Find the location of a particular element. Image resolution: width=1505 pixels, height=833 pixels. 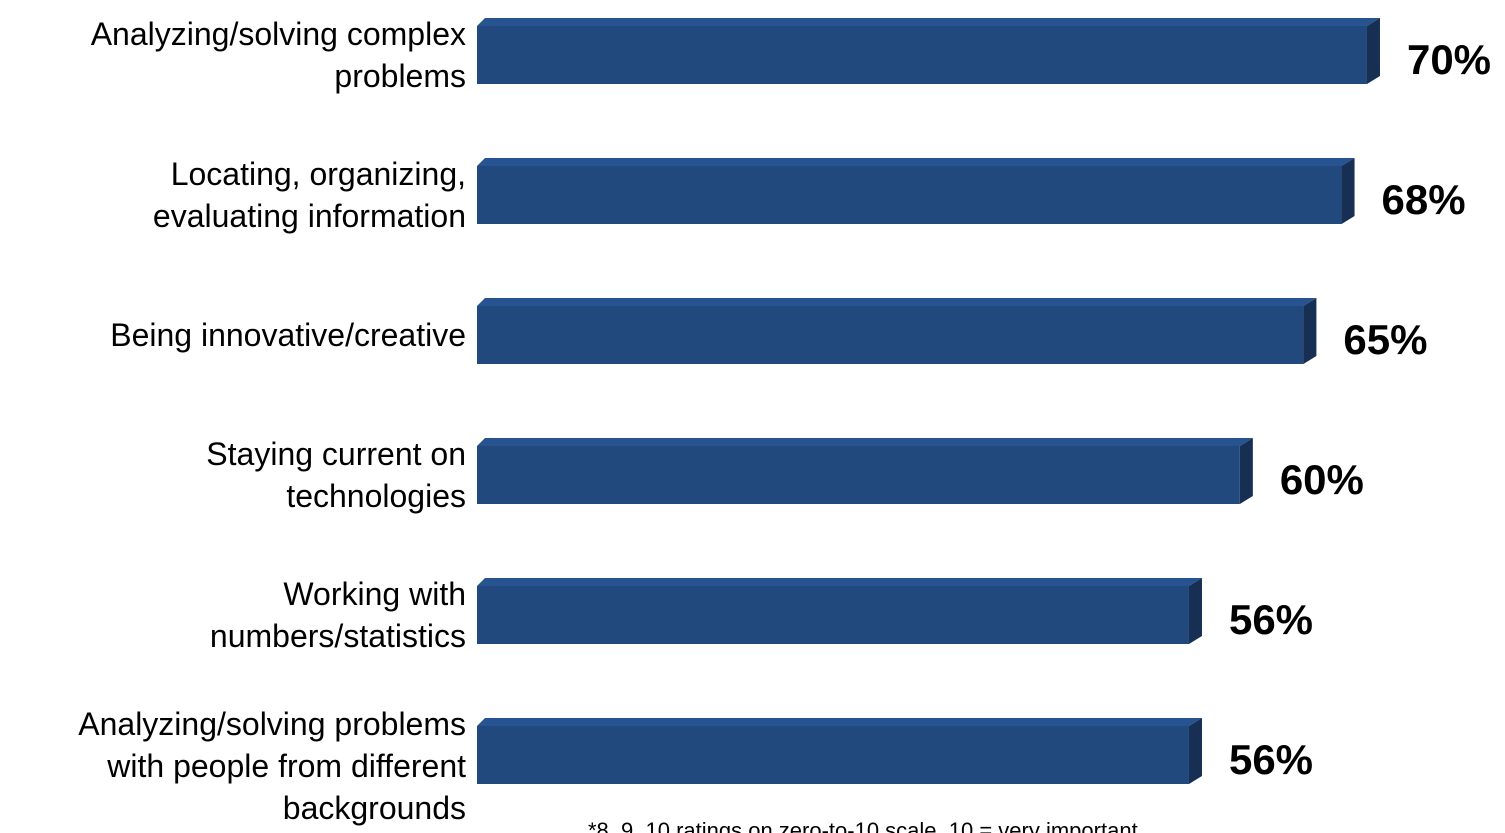

value-label: 60% is located at coordinates (1322, 479).